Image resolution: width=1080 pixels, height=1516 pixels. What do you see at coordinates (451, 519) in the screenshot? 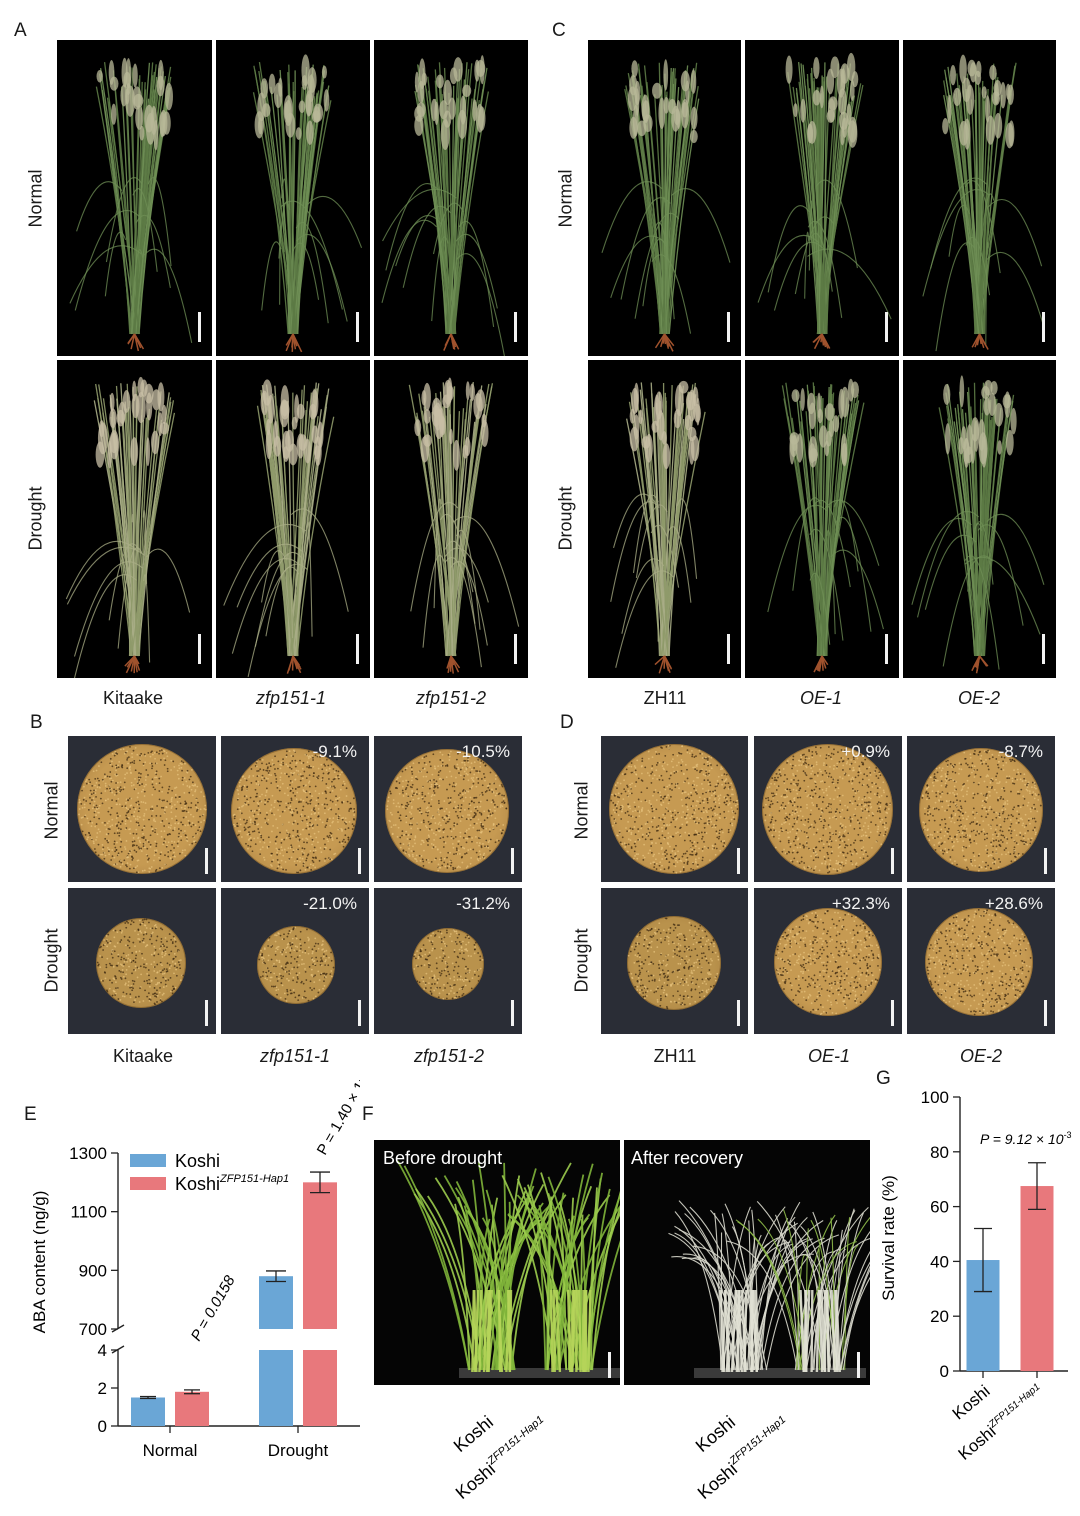
I see `plant-photo-zfp151-2-drought` at bounding box center [451, 519].